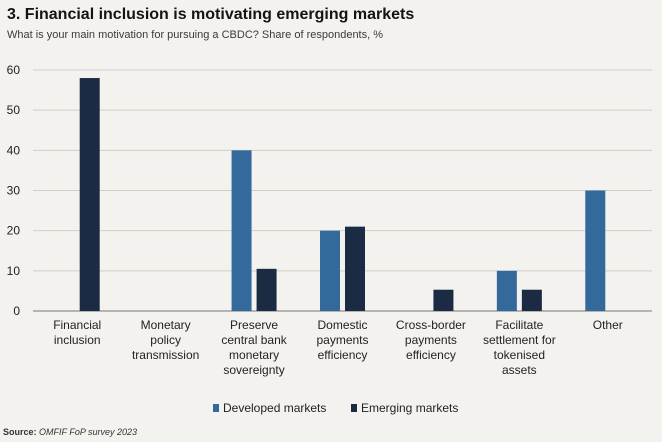  Describe the element at coordinates (409, 408) in the screenshot. I see `legend-label-emerging: Emerging markets` at that location.